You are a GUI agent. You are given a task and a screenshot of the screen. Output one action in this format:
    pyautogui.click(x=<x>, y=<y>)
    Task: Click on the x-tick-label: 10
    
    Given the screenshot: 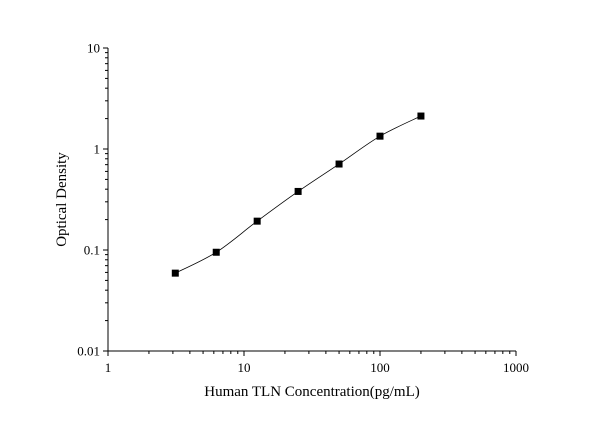 What is the action you would take?
    pyautogui.click(x=244, y=367)
    